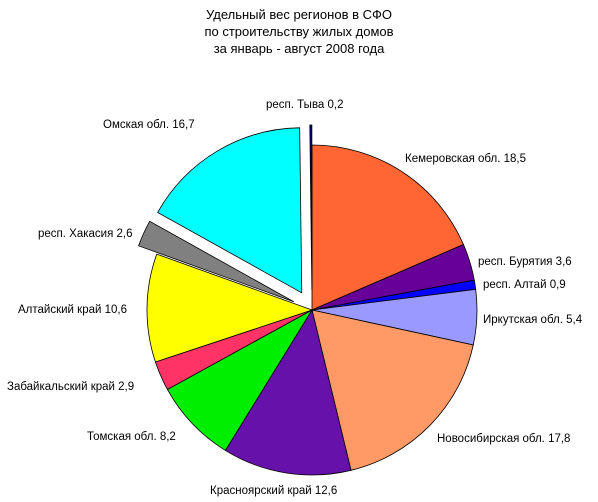  I want to click on slice-label-1: Кемеровская обл. 18,5, so click(465, 159).